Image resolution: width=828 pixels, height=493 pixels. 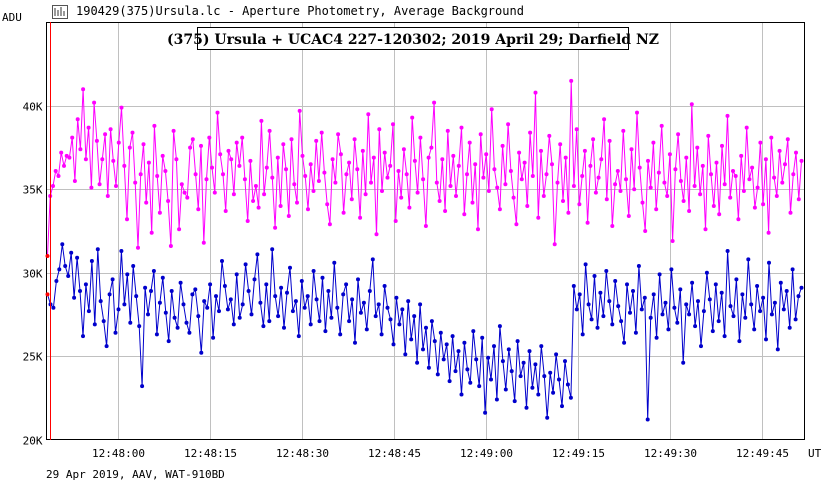 I want to click on x-tick-label: 12:49:00, so click(x=486, y=453).